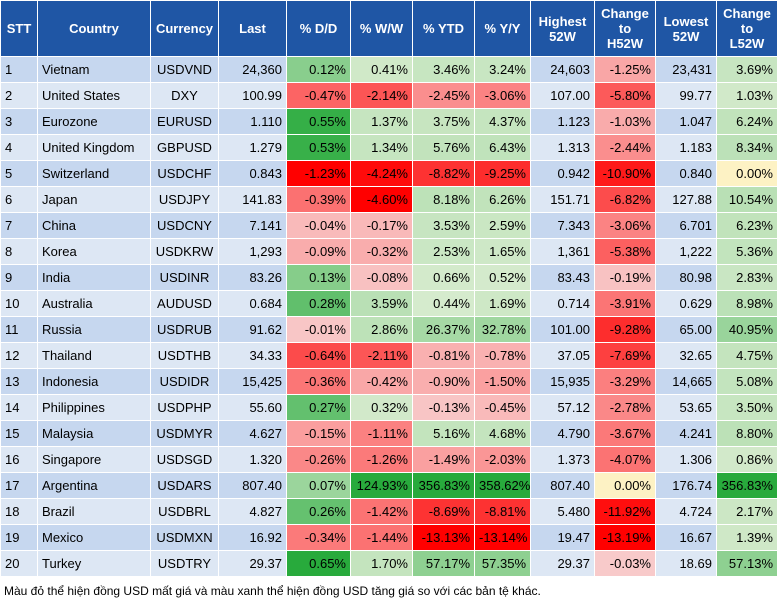  Describe the element at coordinates (686, 356) in the screenshot. I see `table-cell: 32.65` at that location.